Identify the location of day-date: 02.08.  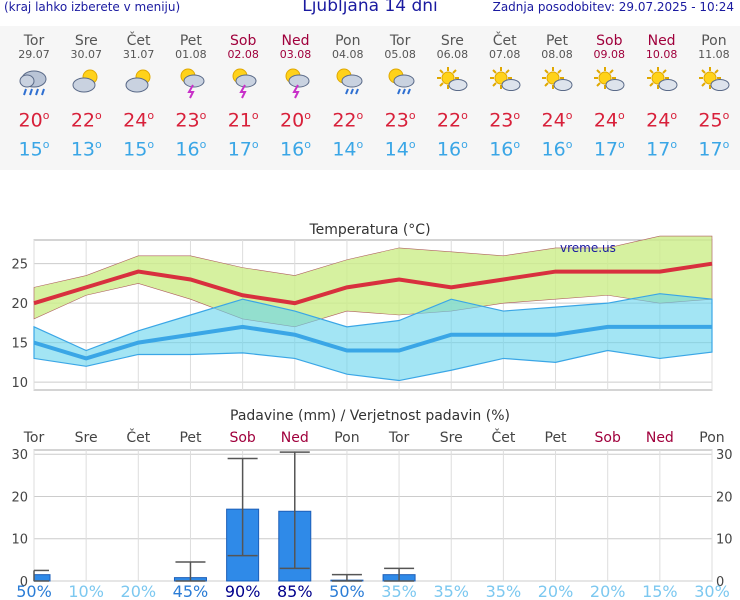
(243, 54).